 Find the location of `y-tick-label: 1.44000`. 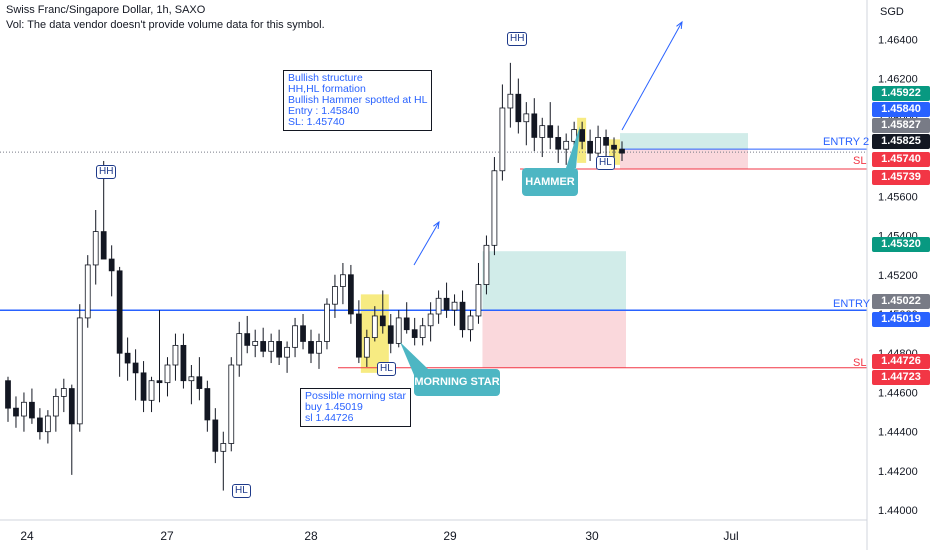

y-tick-label: 1.44000 is located at coordinates (898, 511).